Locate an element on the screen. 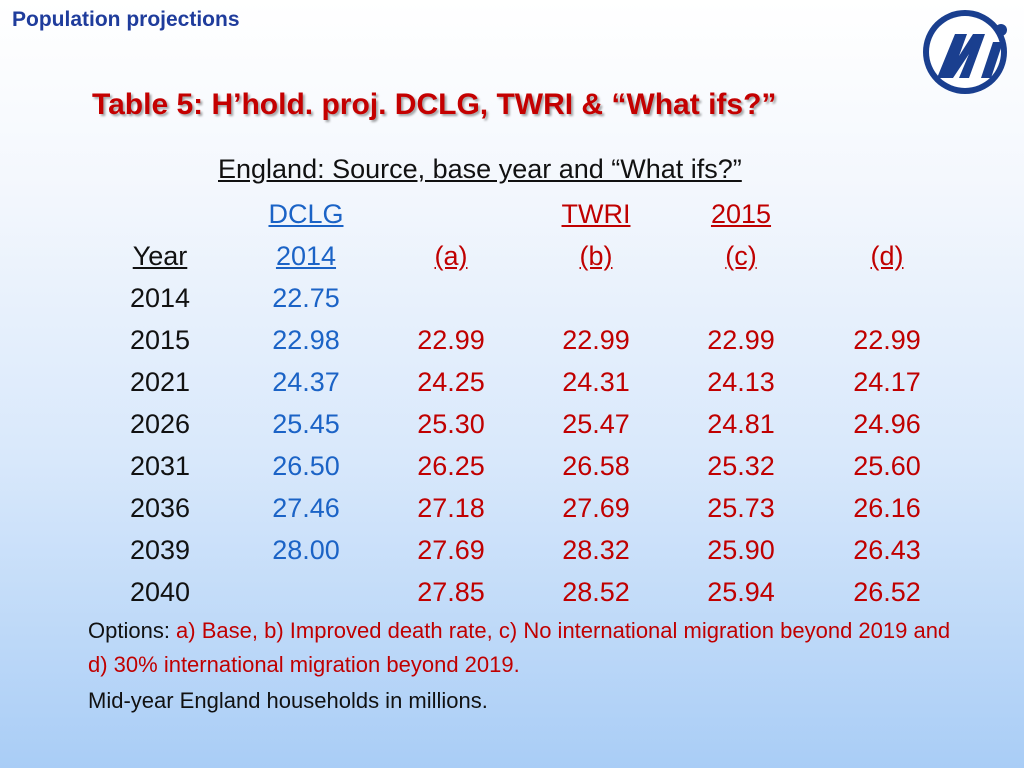 This screenshot has width=1024, height=768. logo-icon is located at coordinates (965, 50).